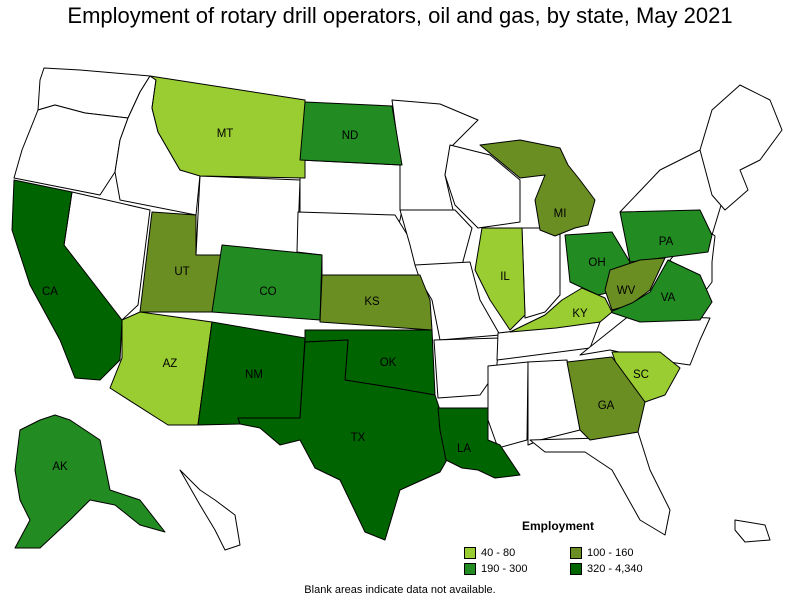 The image size is (800, 600). I want to click on label-ut: UT, so click(181, 272).